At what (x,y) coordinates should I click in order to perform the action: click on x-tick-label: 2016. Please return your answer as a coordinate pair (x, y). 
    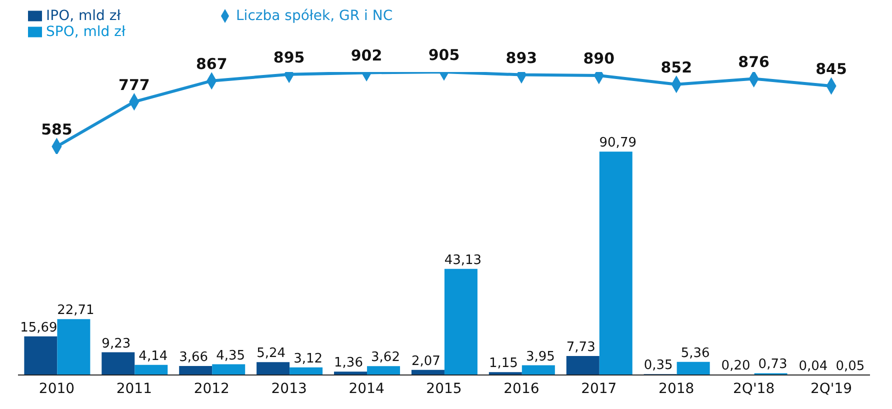
    Looking at the image, I should click on (522, 388).